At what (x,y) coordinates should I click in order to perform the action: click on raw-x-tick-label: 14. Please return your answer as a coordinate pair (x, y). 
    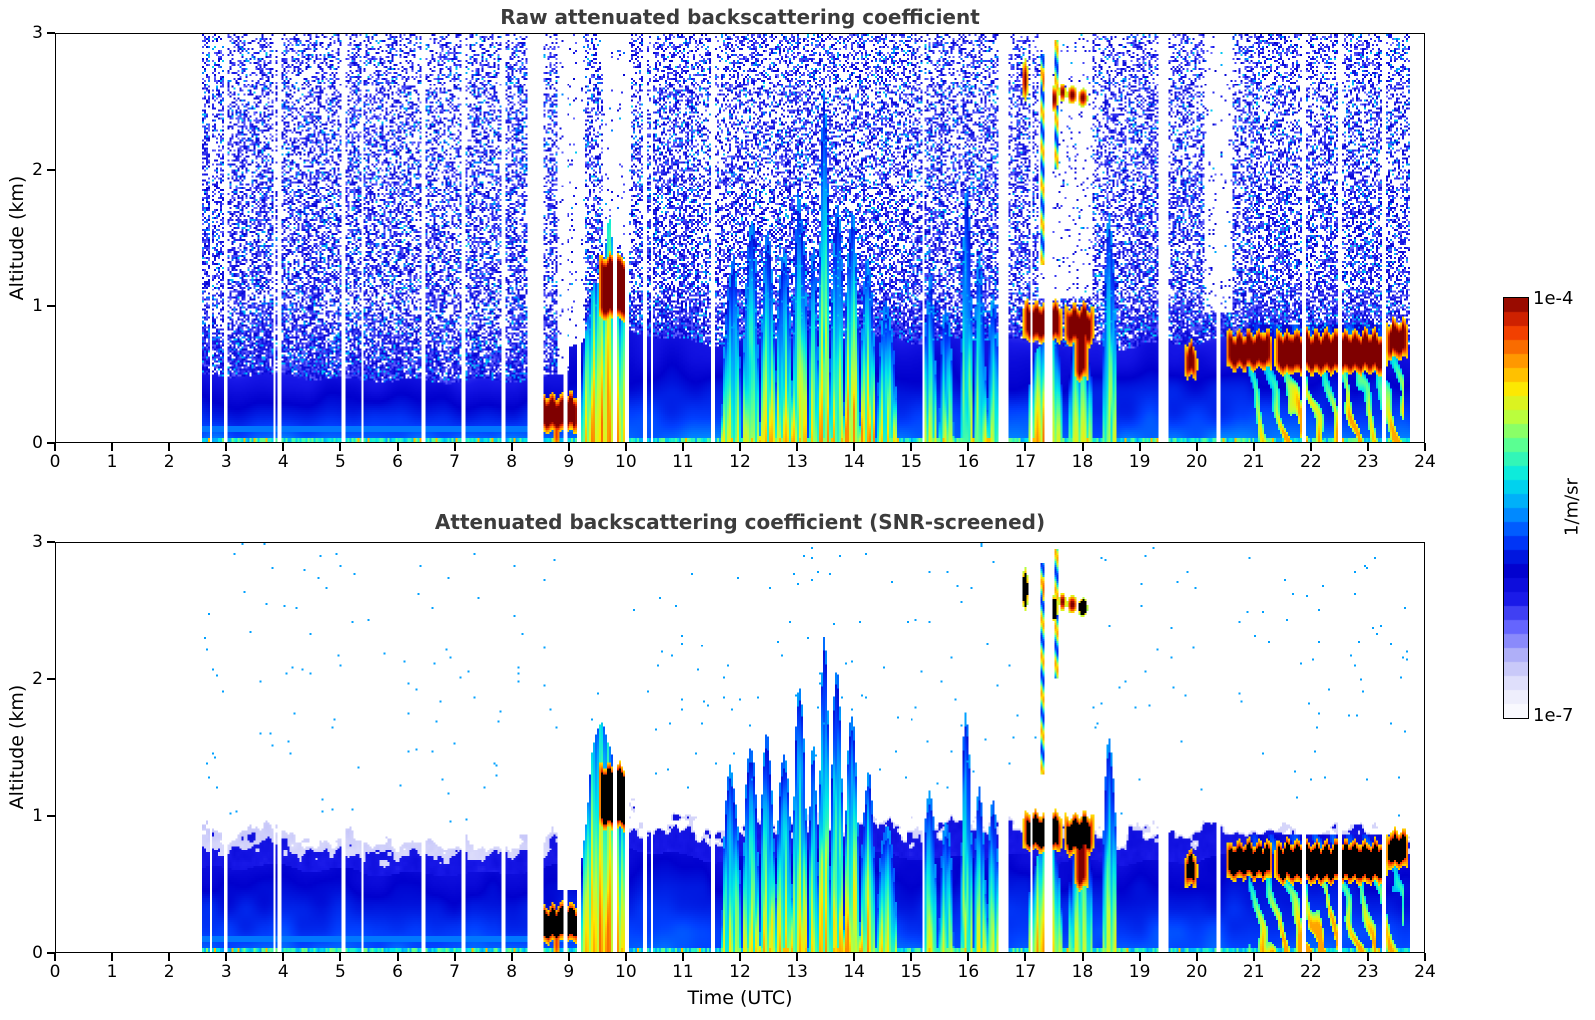
    Looking at the image, I should click on (854, 462).